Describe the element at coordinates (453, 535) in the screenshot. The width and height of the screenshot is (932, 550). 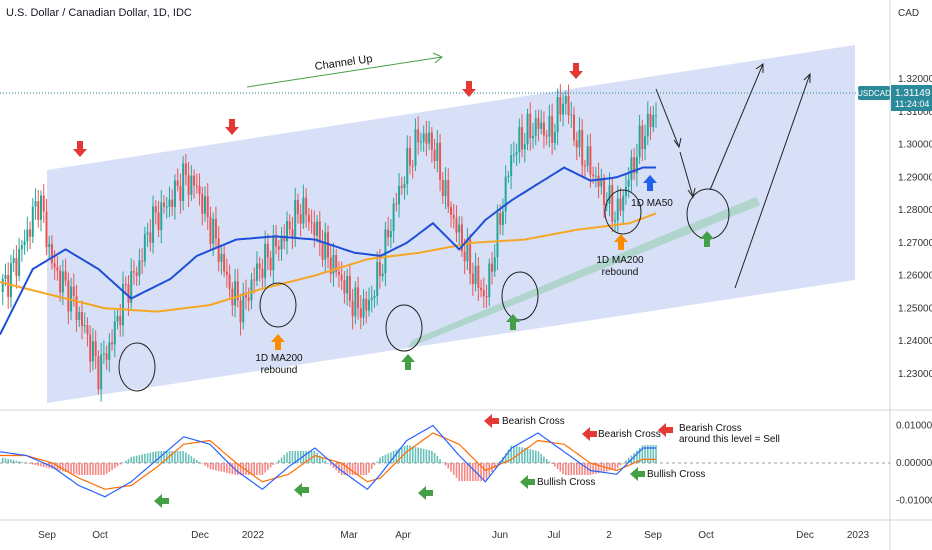
I see `time-axis-ticks: Sep Oct Dec 2022 Mar Apr Jun Jul 2 Sep Oct Dec 2023` at that location.